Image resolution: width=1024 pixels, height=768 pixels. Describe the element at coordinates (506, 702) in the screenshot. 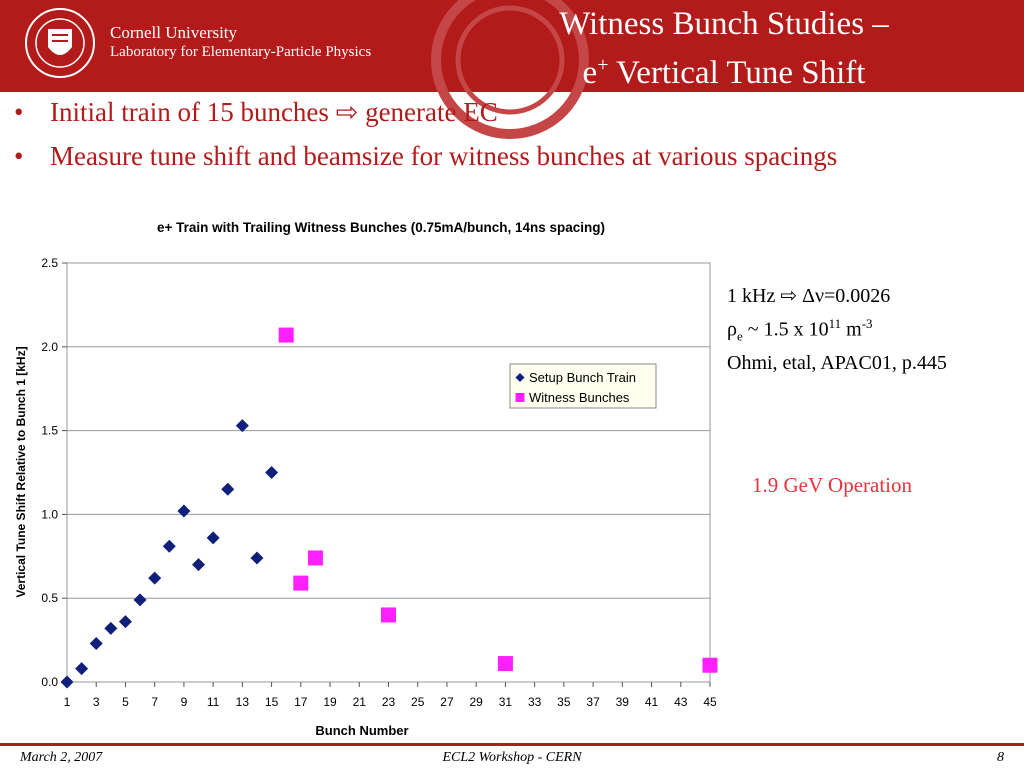

I see `x-tick-label: 31` at that location.